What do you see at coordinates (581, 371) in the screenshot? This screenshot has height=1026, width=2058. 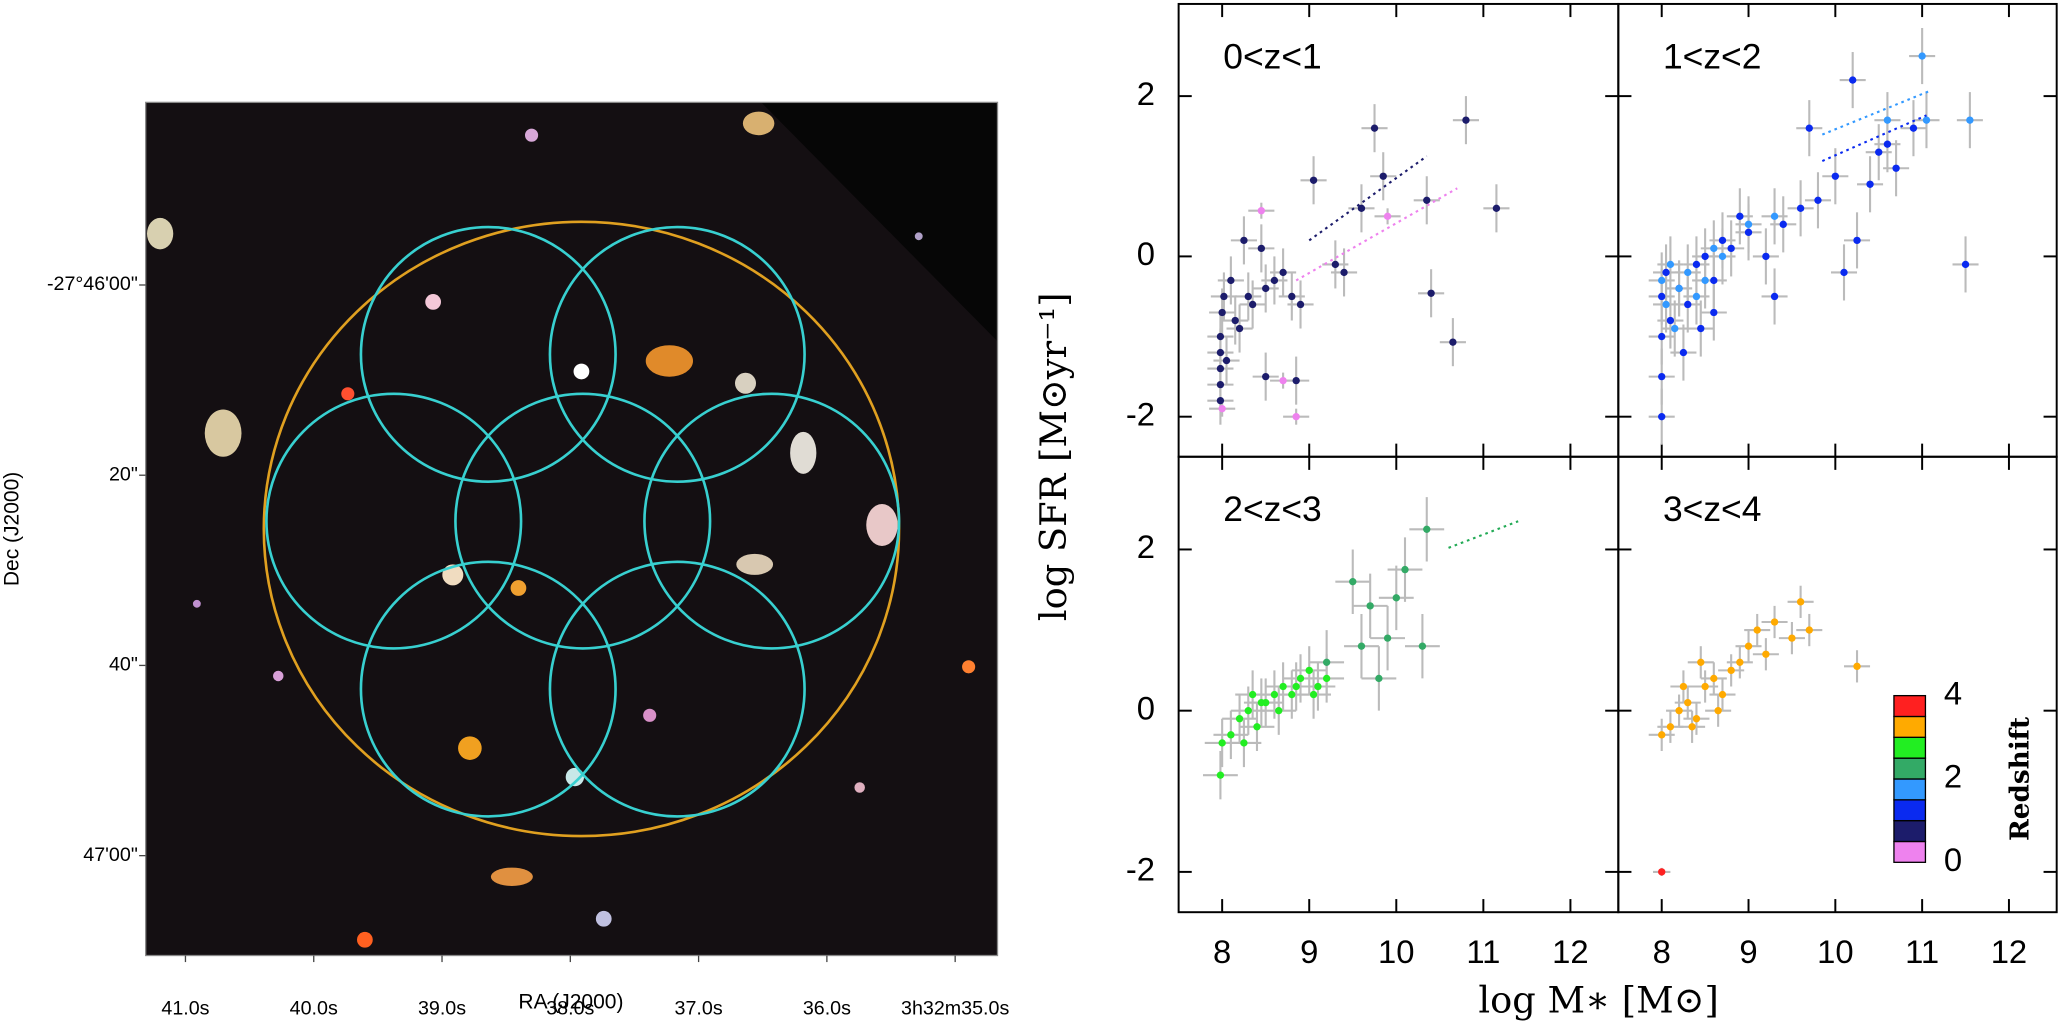 I see `star` at bounding box center [581, 371].